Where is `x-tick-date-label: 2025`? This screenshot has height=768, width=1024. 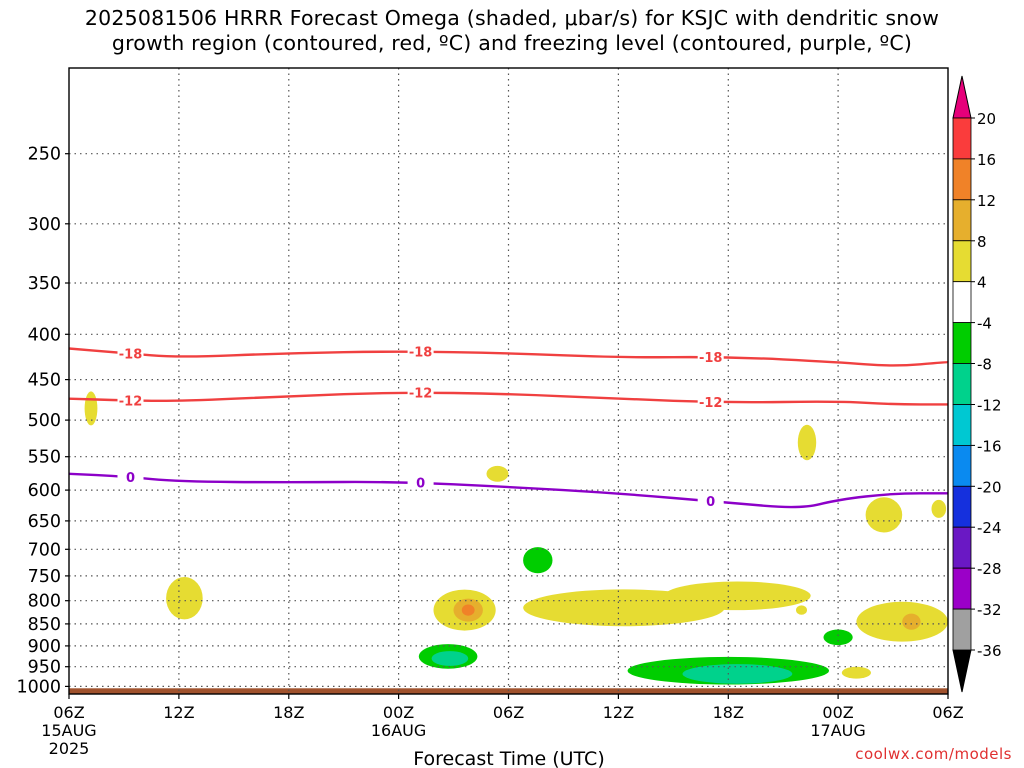
x-tick-date-label: 2025 is located at coordinates (69, 748).